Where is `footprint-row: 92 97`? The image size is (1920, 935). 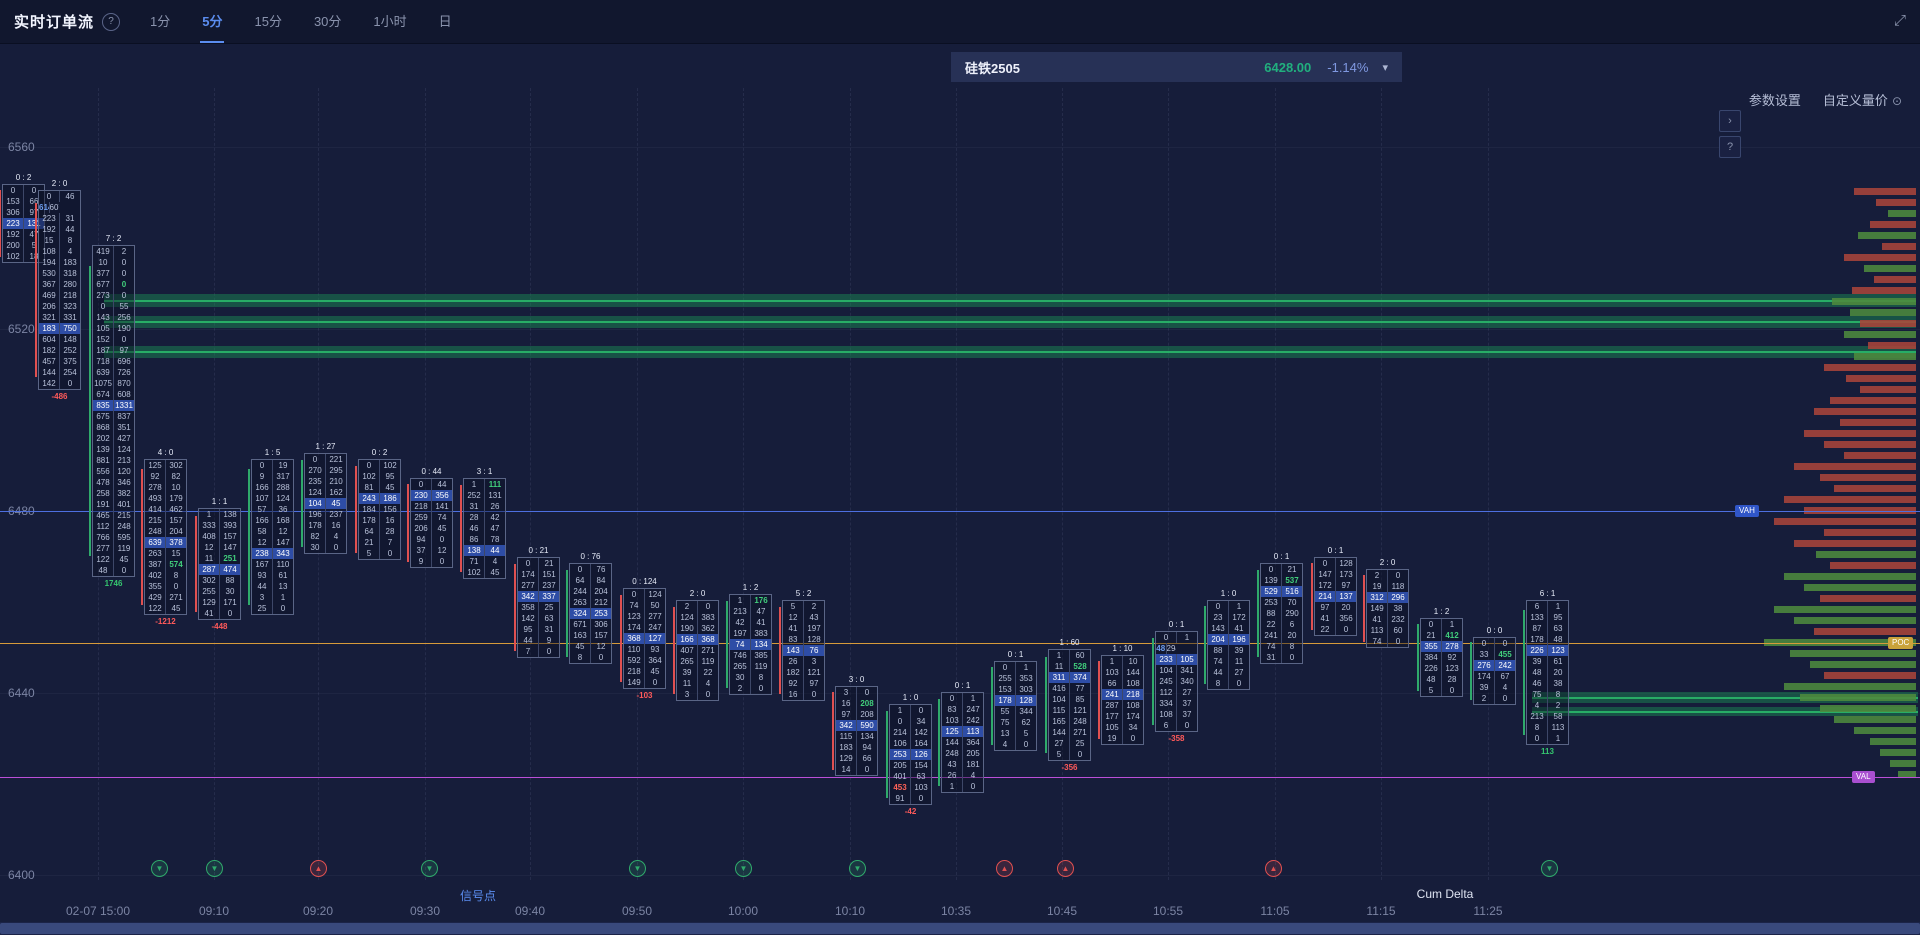
footprint-row: 92 97 is located at coordinates (803, 683).